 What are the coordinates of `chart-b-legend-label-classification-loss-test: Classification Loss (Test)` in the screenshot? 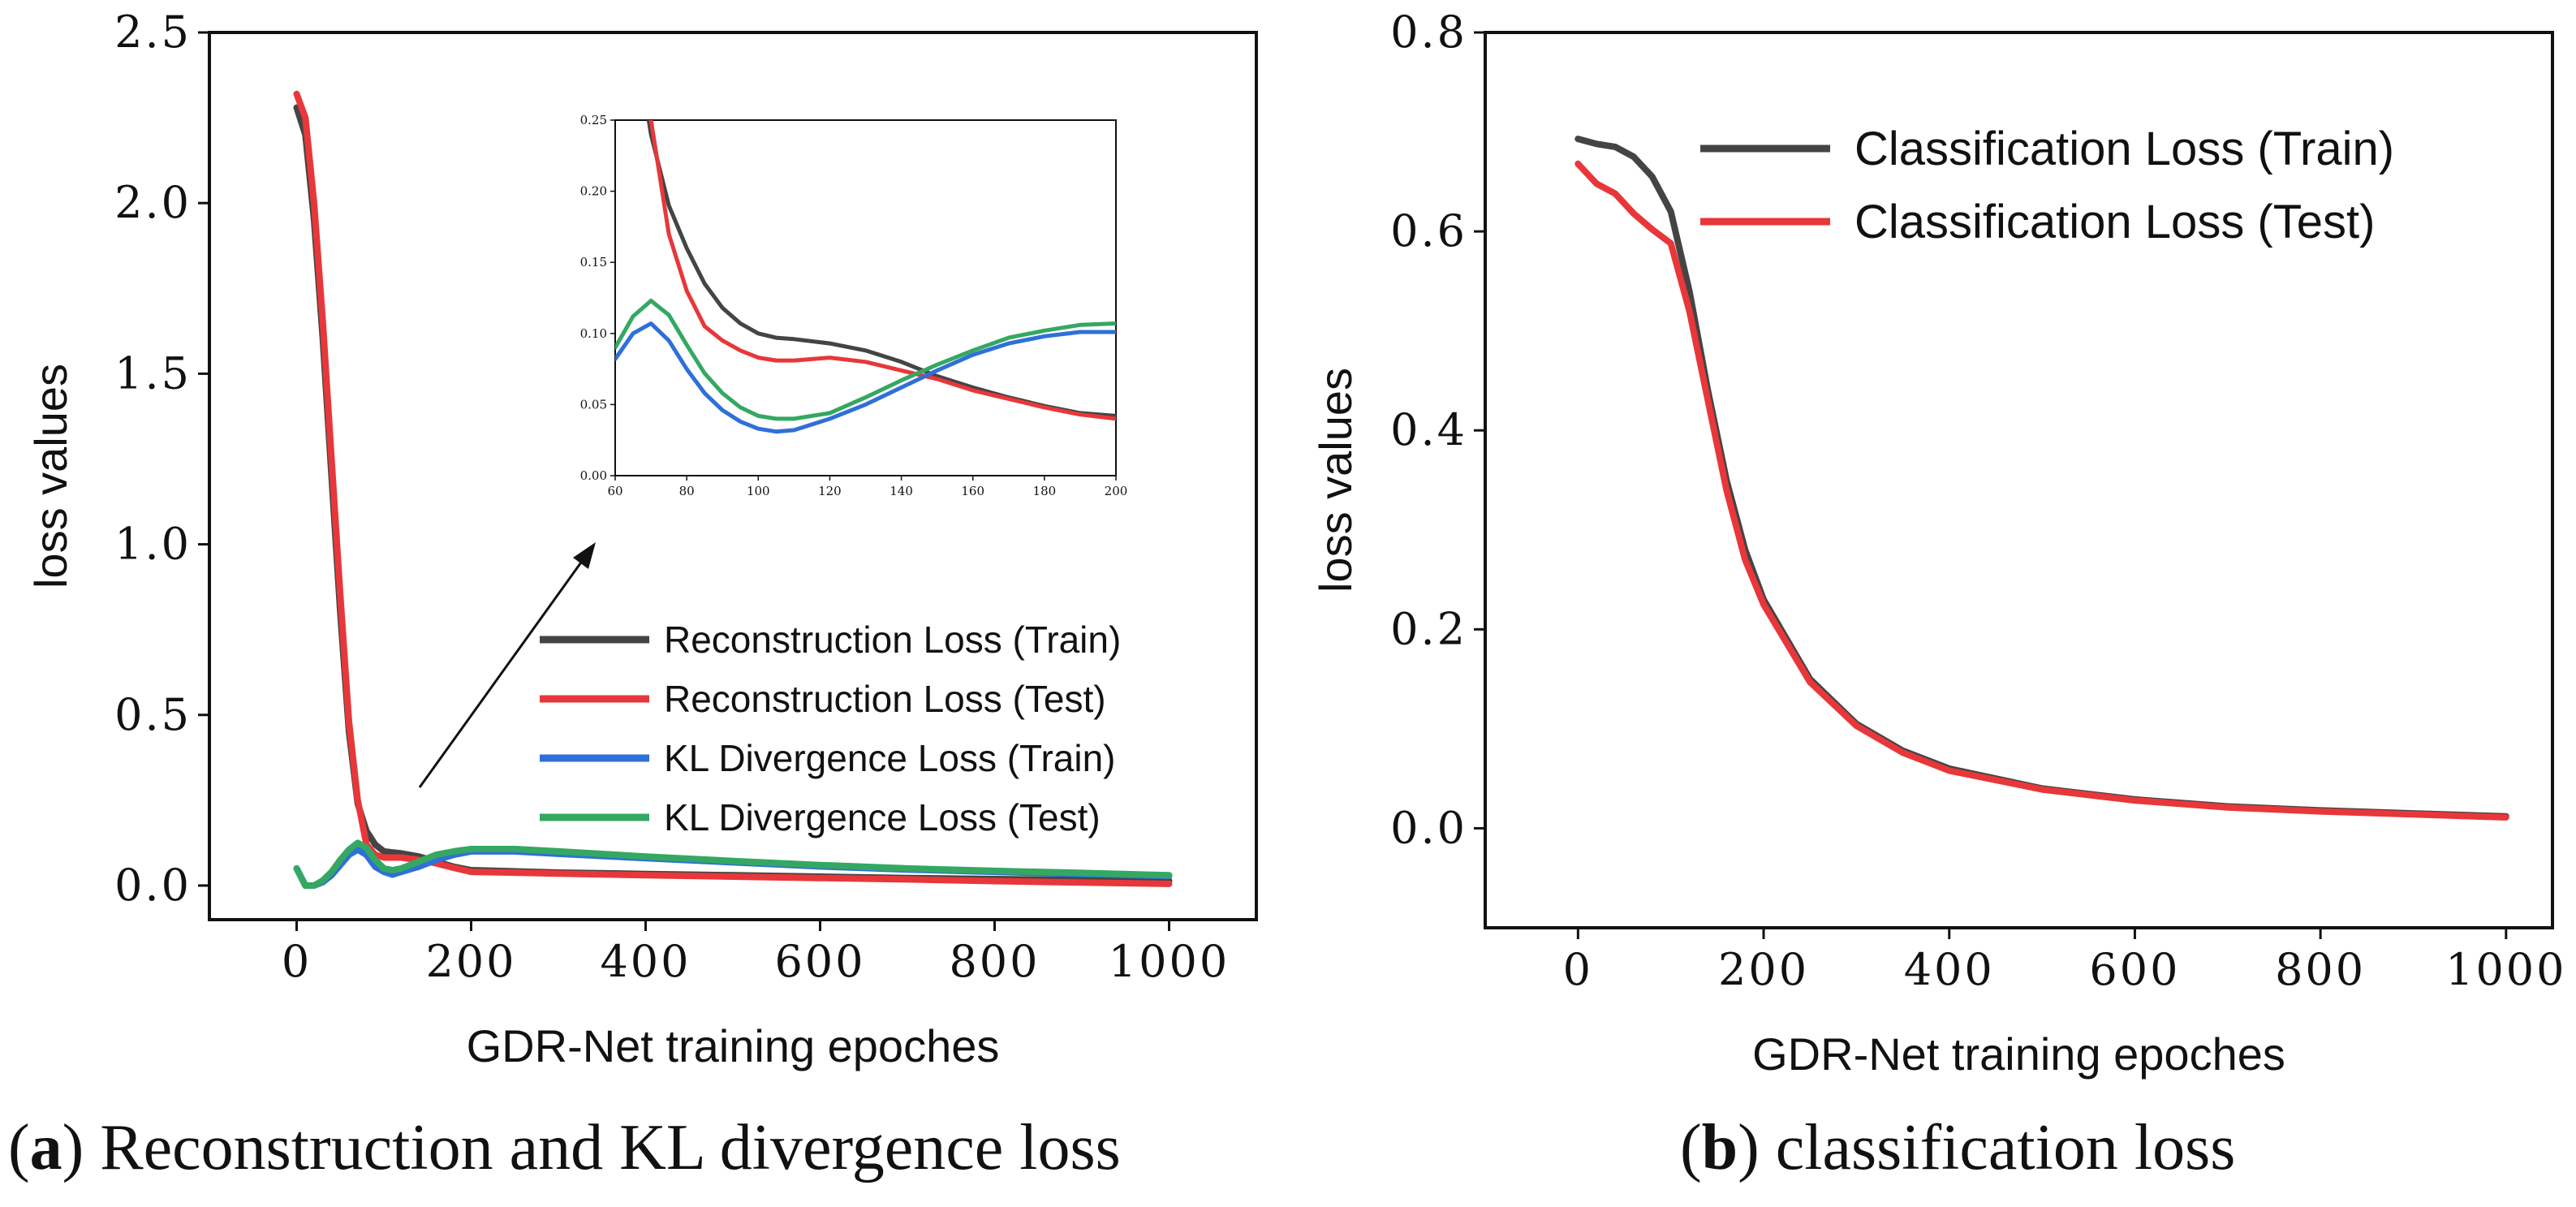 It's located at (2115, 222).